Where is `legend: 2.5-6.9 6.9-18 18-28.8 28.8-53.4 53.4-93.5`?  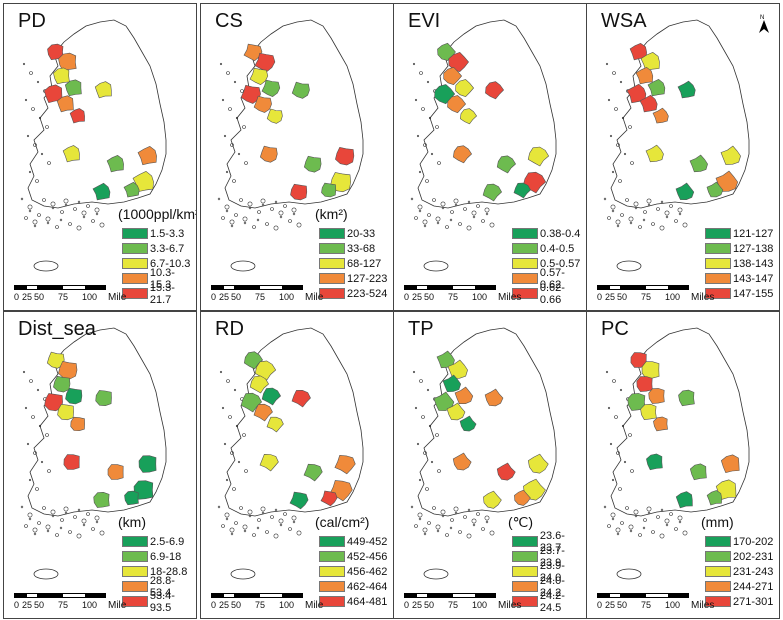
legend: 2.5-6.9 6.9-18 18-28.8 28.8-53.4 53.4-93.5 is located at coordinates (159, 574).